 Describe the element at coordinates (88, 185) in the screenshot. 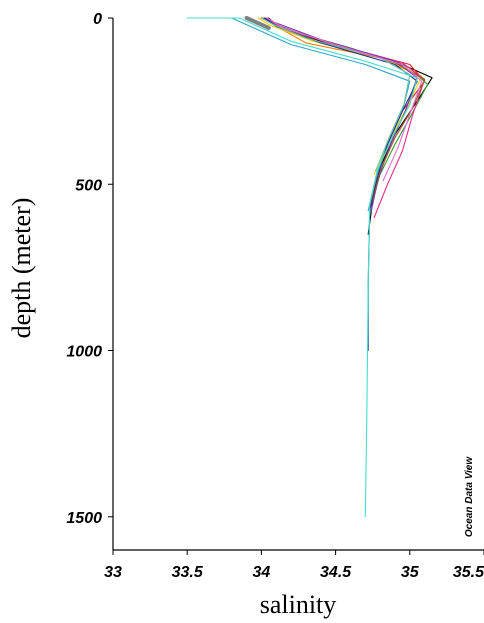

I see `y-tick-label: 500` at that location.